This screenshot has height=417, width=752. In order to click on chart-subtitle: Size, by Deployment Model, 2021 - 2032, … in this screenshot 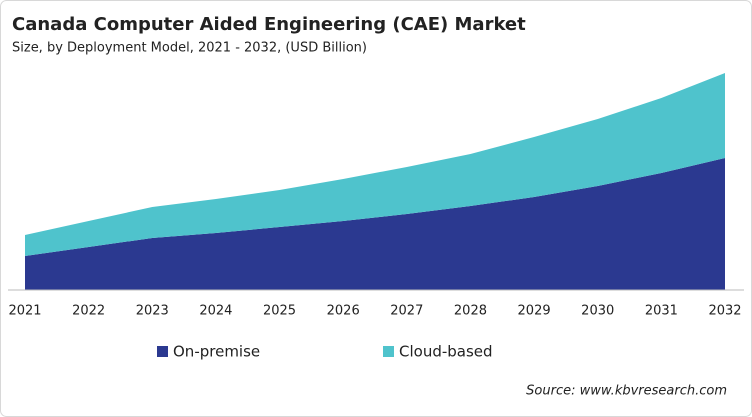, I will do `click(189, 48)`.